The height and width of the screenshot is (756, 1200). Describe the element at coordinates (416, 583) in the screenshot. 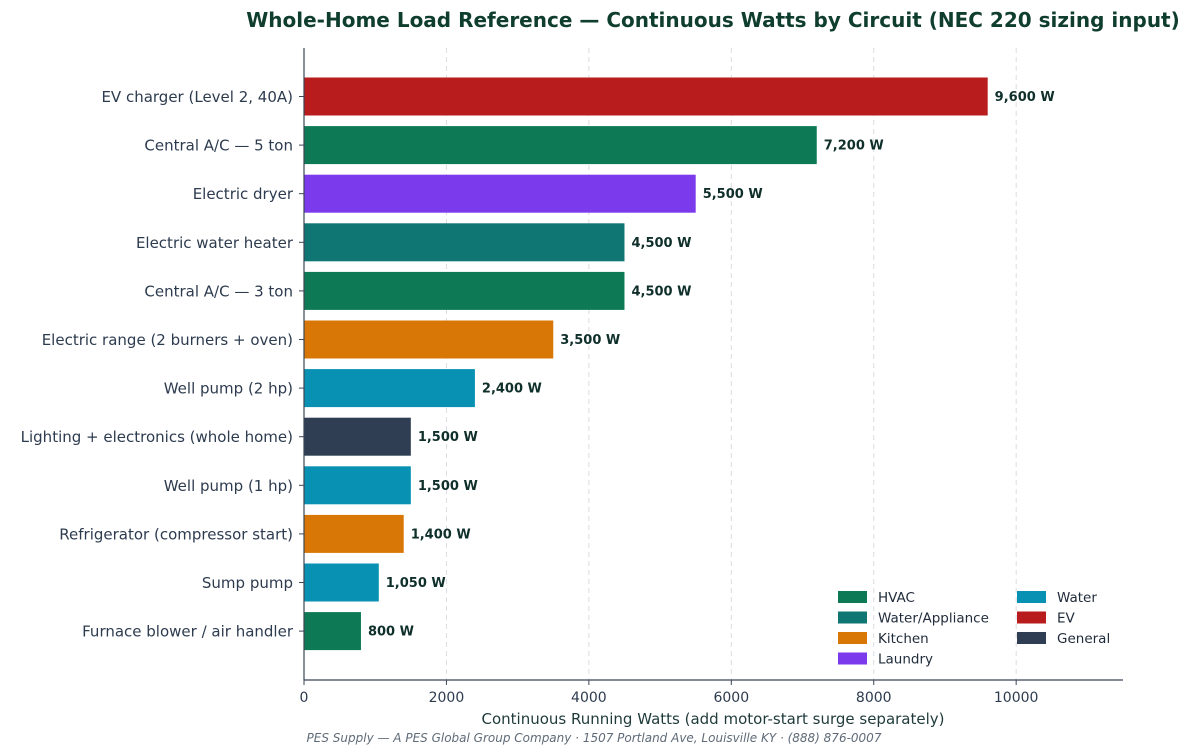

I see `value-label-10: 1,050 W` at that location.